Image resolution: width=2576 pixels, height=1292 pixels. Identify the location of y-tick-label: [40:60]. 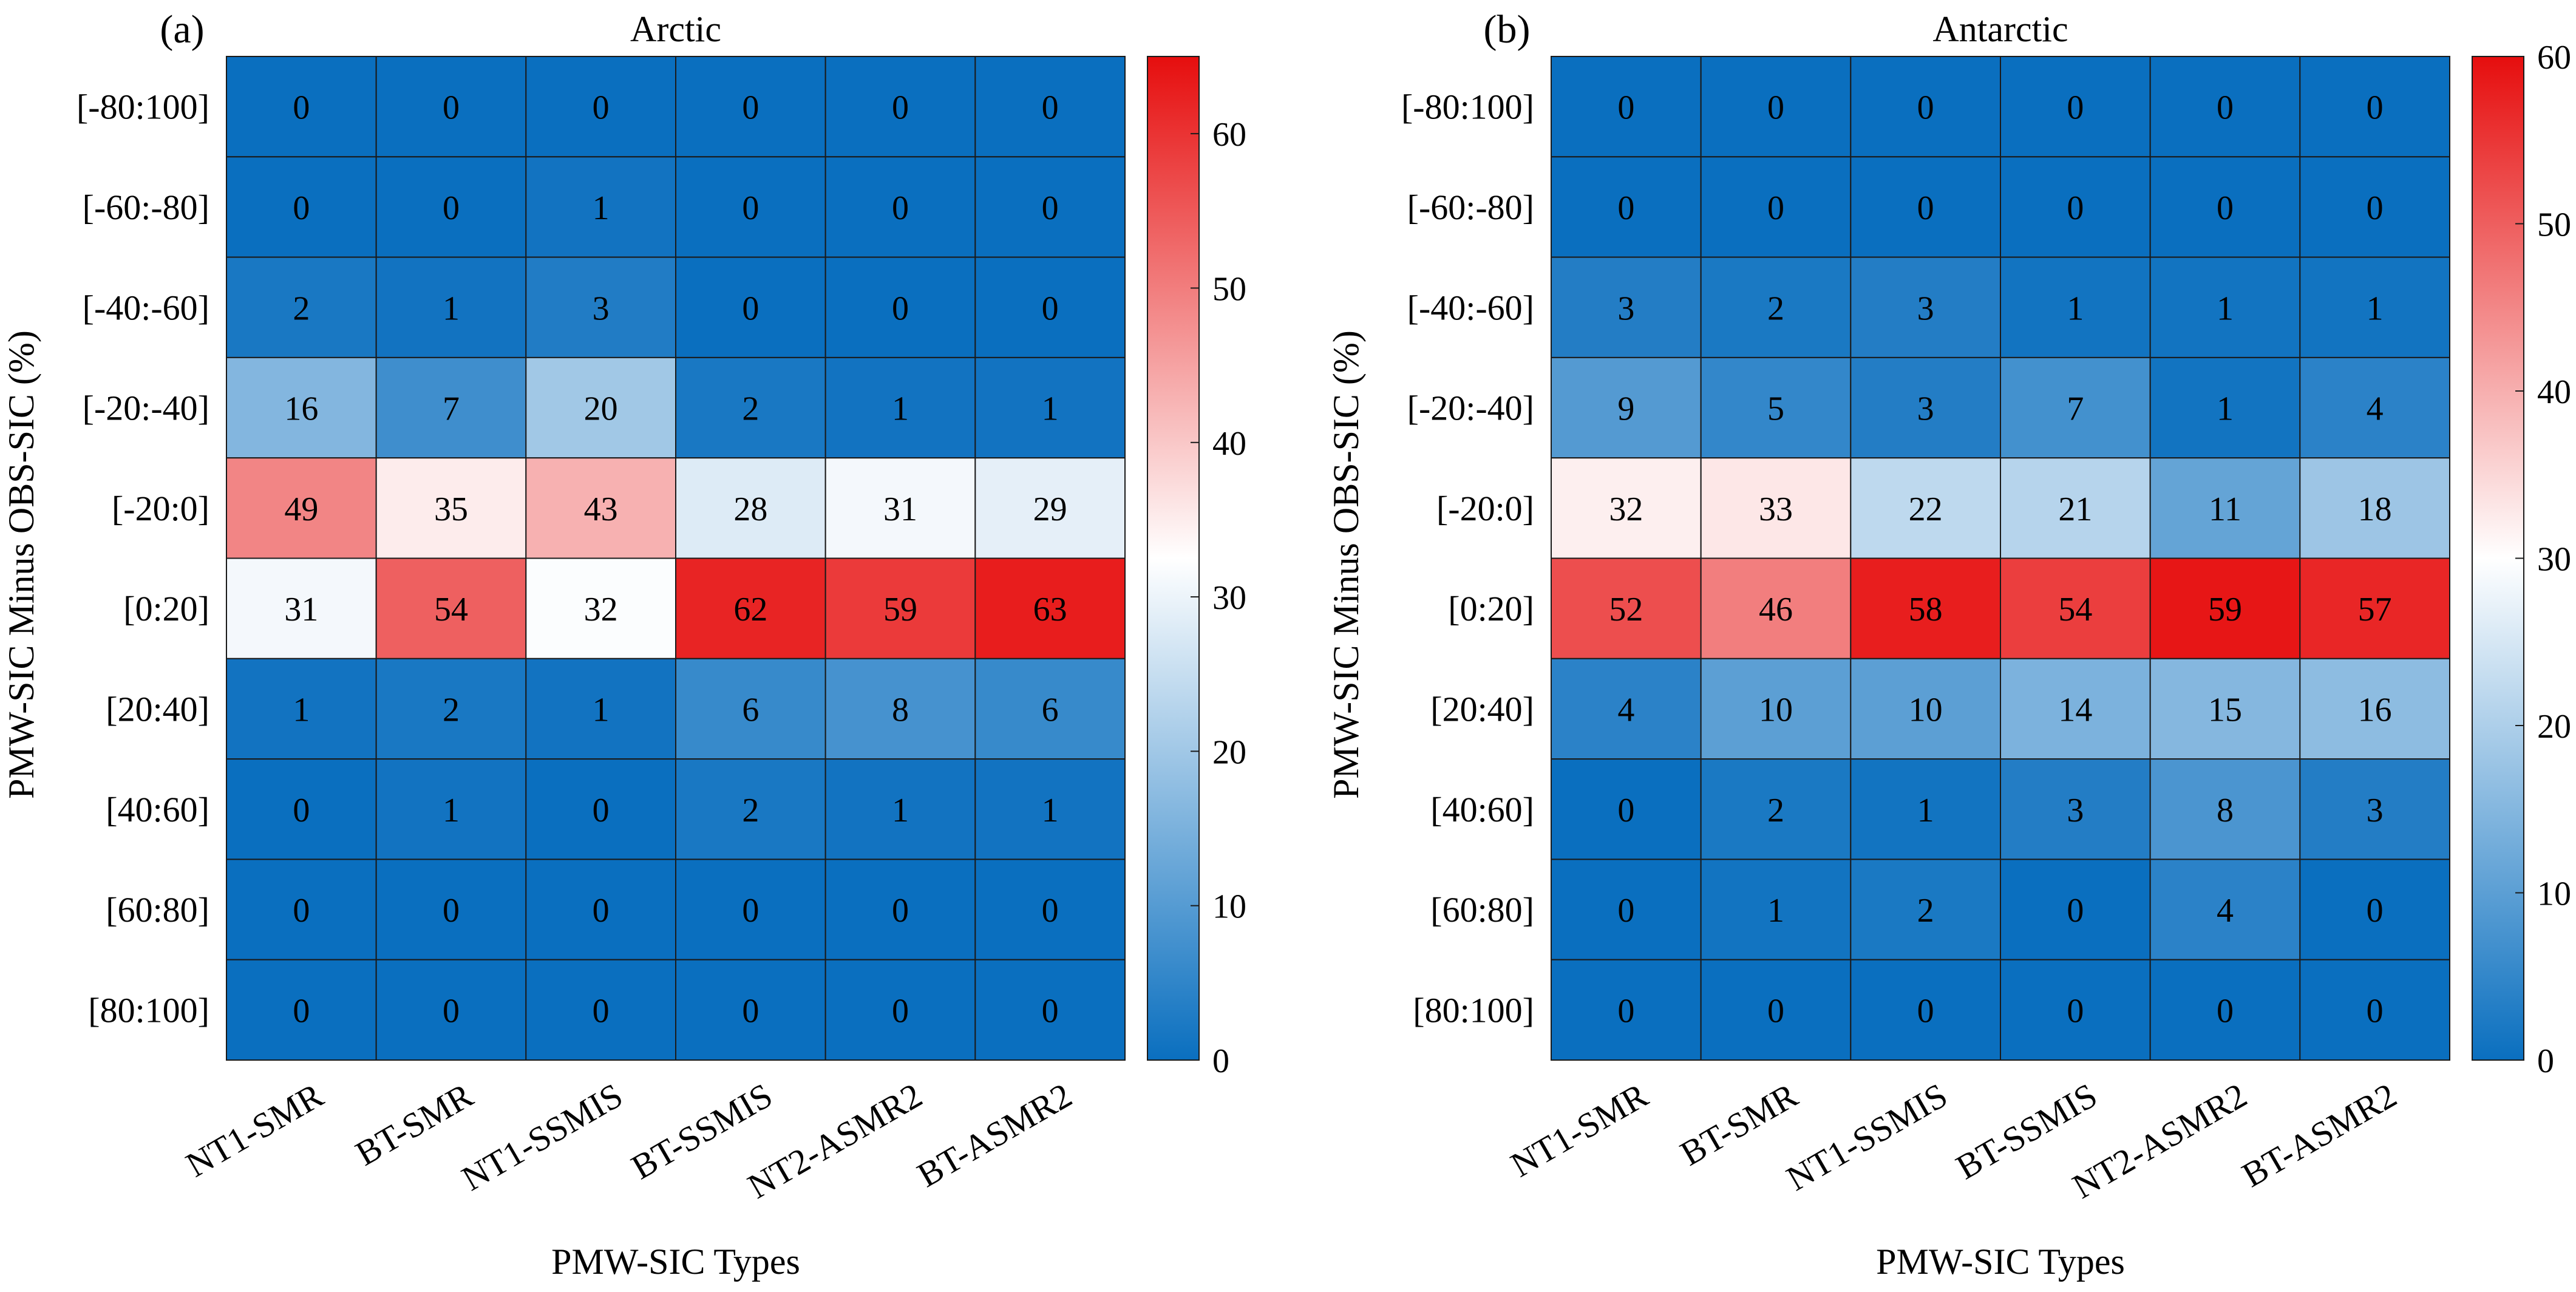
(157, 809).